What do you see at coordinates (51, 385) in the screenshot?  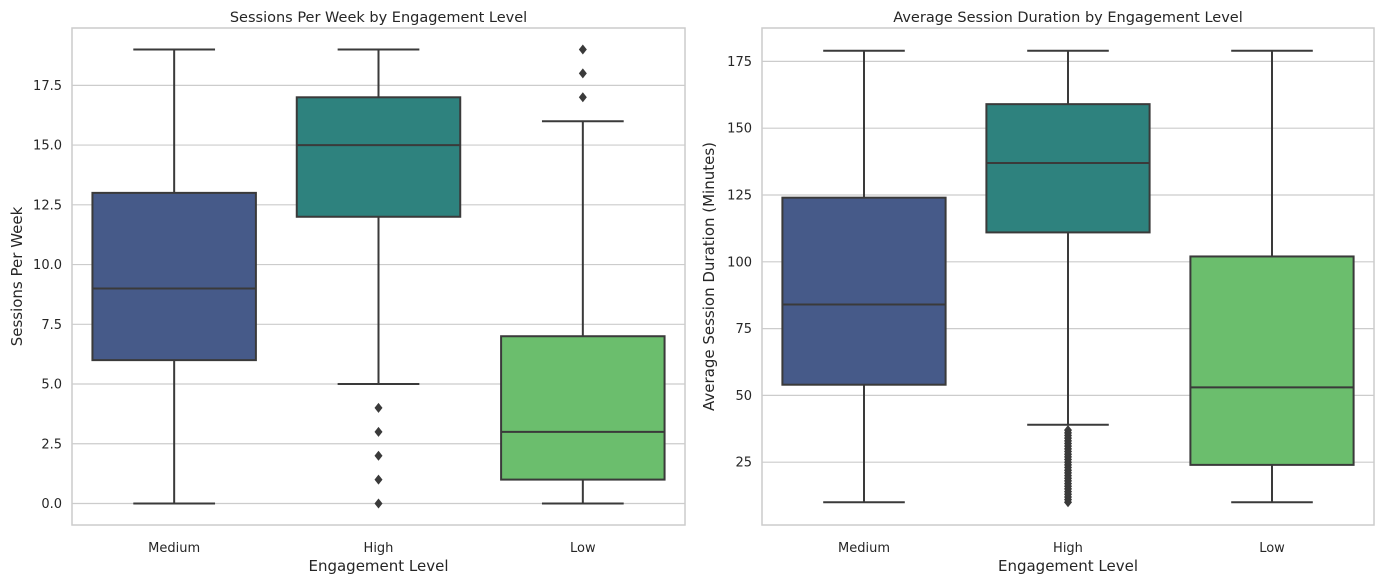 I see `sessions-y-tick-label: 5.0` at bounding box center [51, 385].